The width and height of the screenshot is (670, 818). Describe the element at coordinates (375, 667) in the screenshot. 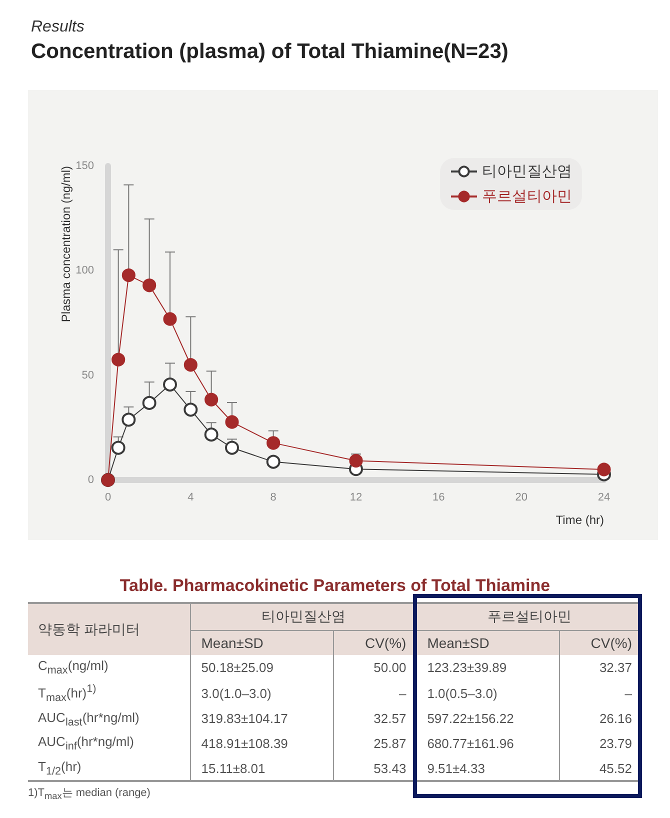

I see `text: 50.00` at that location.